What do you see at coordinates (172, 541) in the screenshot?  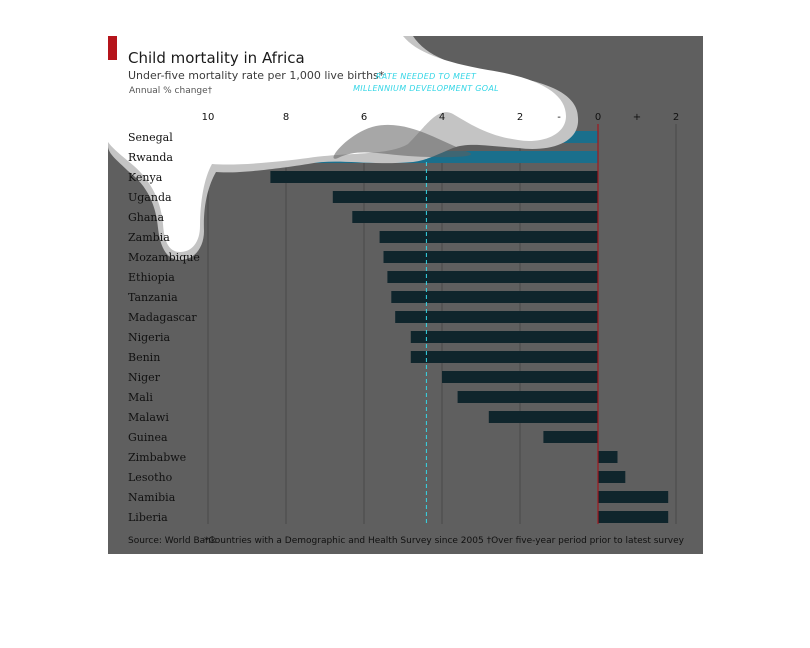 I see `source-note: Source: World Bank` at bounding box center [172, 541].